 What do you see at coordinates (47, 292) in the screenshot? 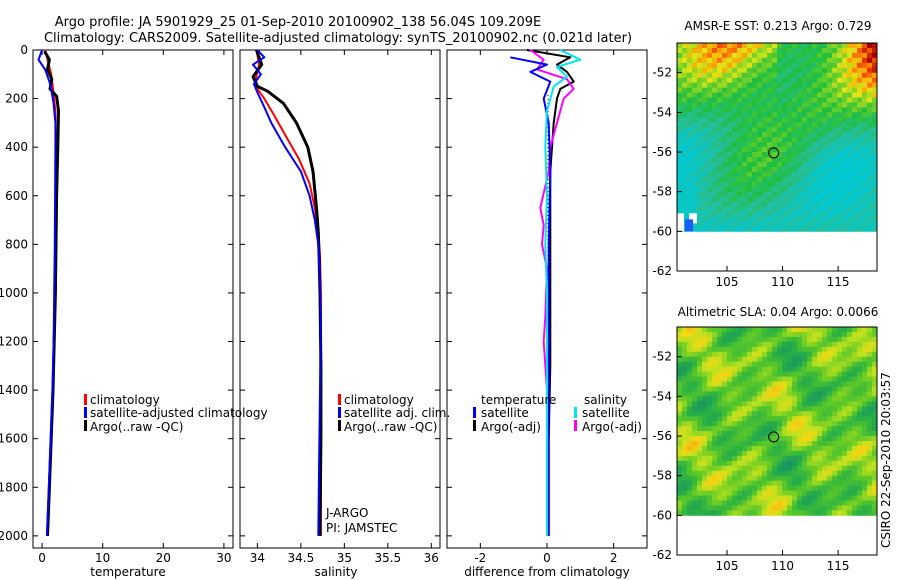
I see `series-line-satellite-adjusted-climatology` at bounding box center [47, 292].